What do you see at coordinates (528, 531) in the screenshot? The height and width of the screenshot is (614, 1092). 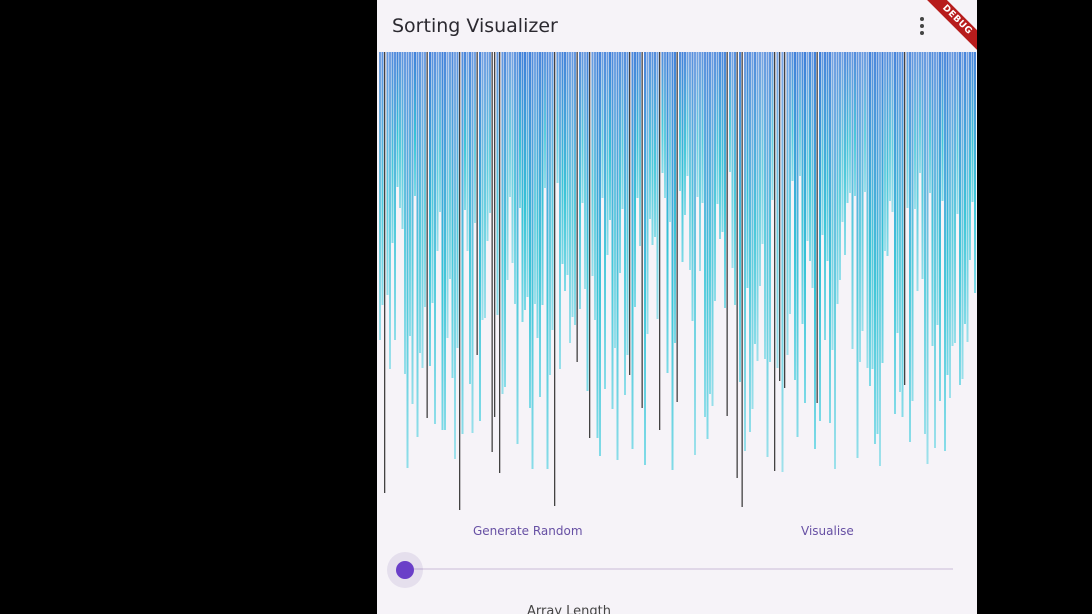 I see `generate-random-button: Generate Random` at bounding box center [528, 531].